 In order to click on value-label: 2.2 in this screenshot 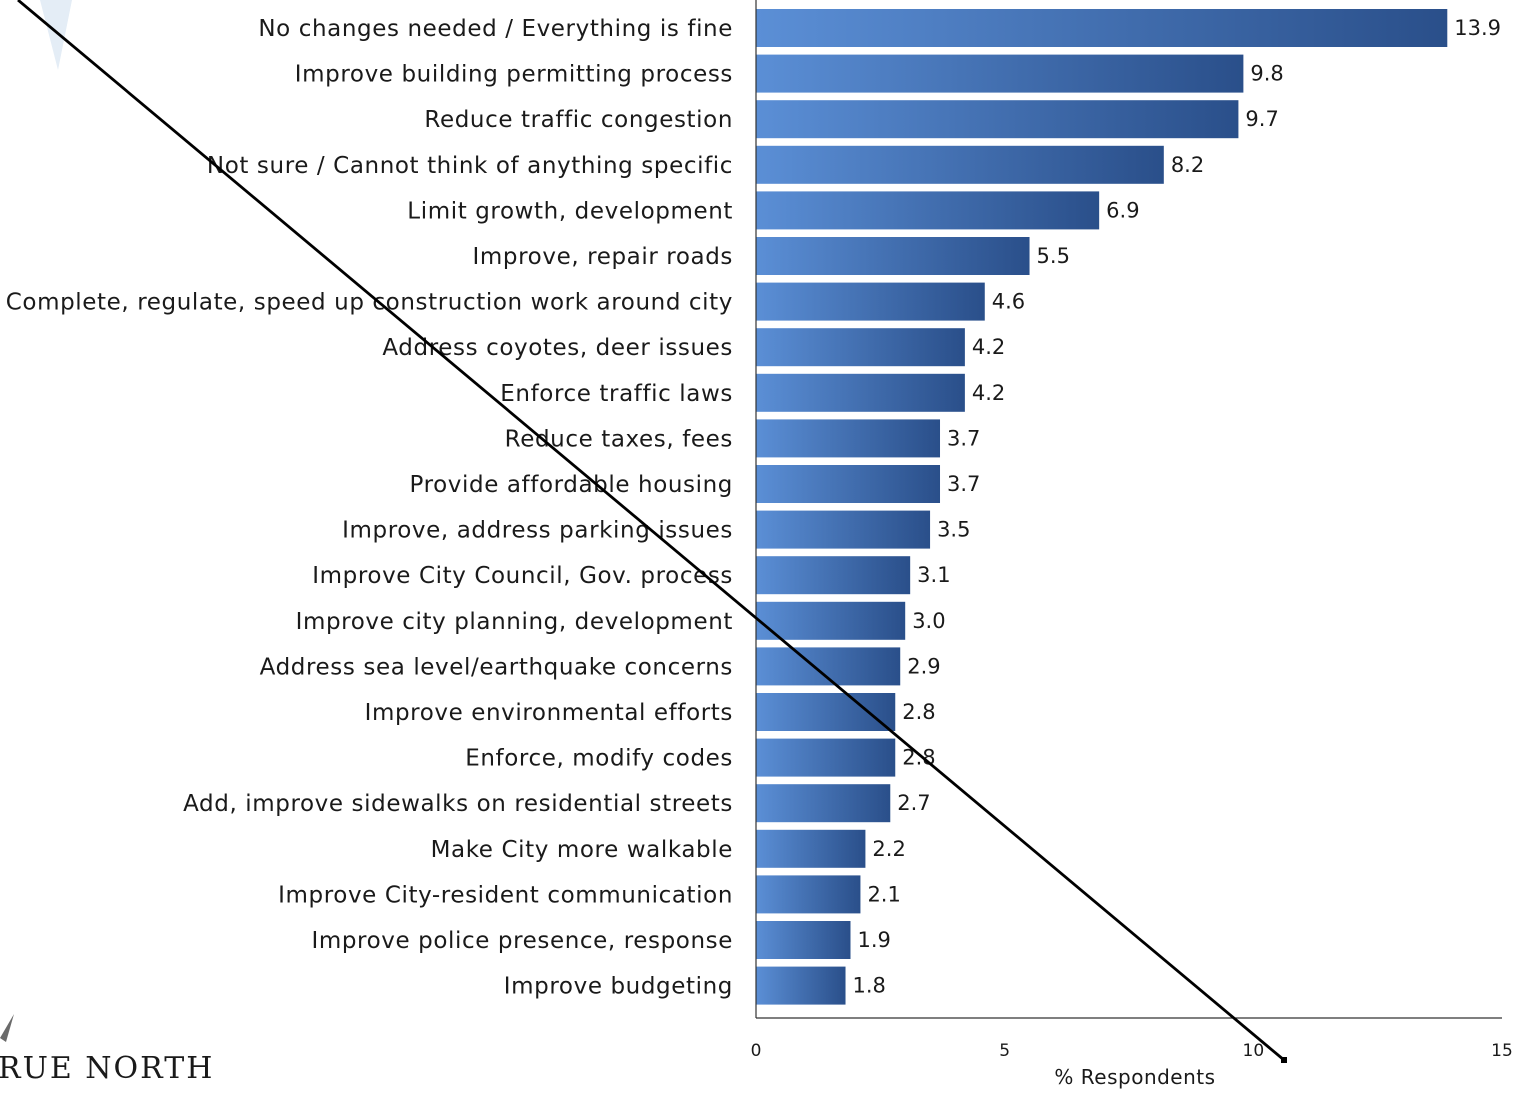, I will do `click(888, 849)`.